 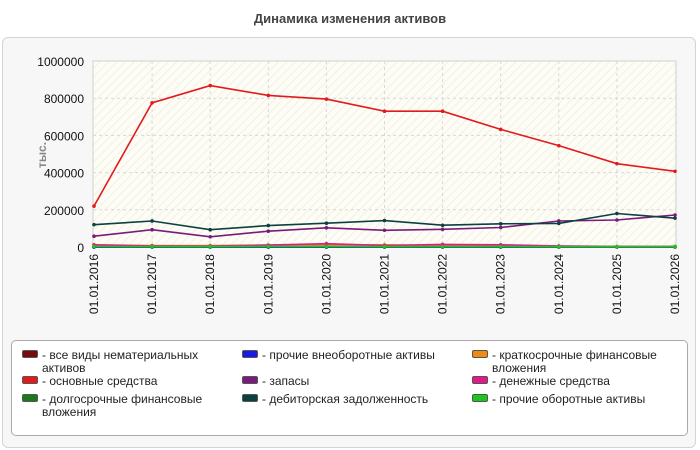 I want to click on legend-item: - все виды нематериальных активов, so click(x=124, y=362).